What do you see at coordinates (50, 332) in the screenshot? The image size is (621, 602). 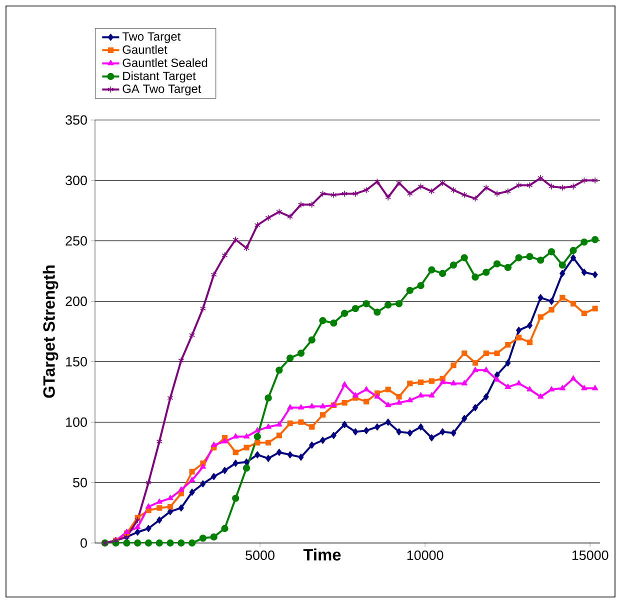 I see `y-axis-title: GTarget Strength` at bounding box center [50, 332].